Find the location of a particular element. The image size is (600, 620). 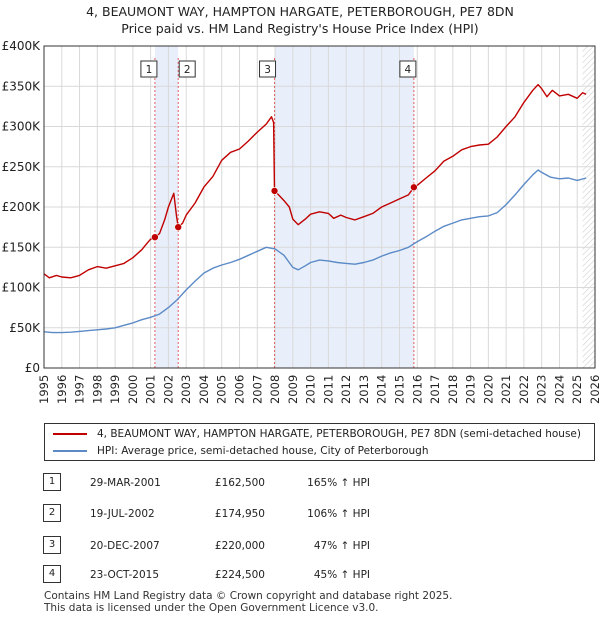

sale-hpi-change: 47% ↑ HPI is located at coordinates (341, 546).